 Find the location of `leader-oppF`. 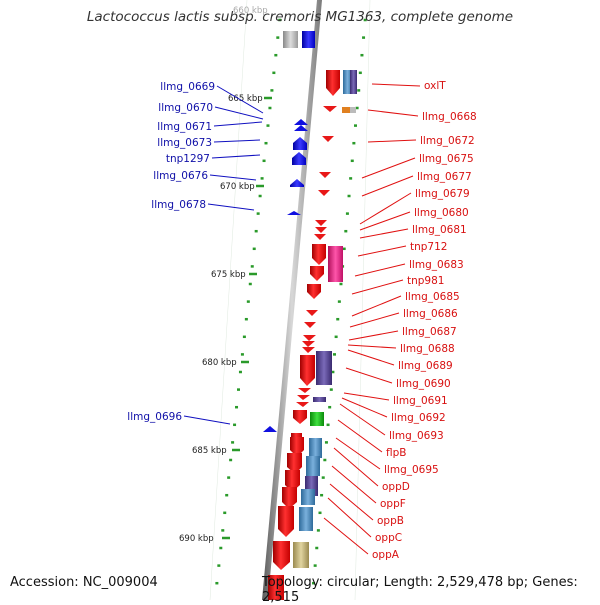

leader-oppF is located at coordinates (354, 484).